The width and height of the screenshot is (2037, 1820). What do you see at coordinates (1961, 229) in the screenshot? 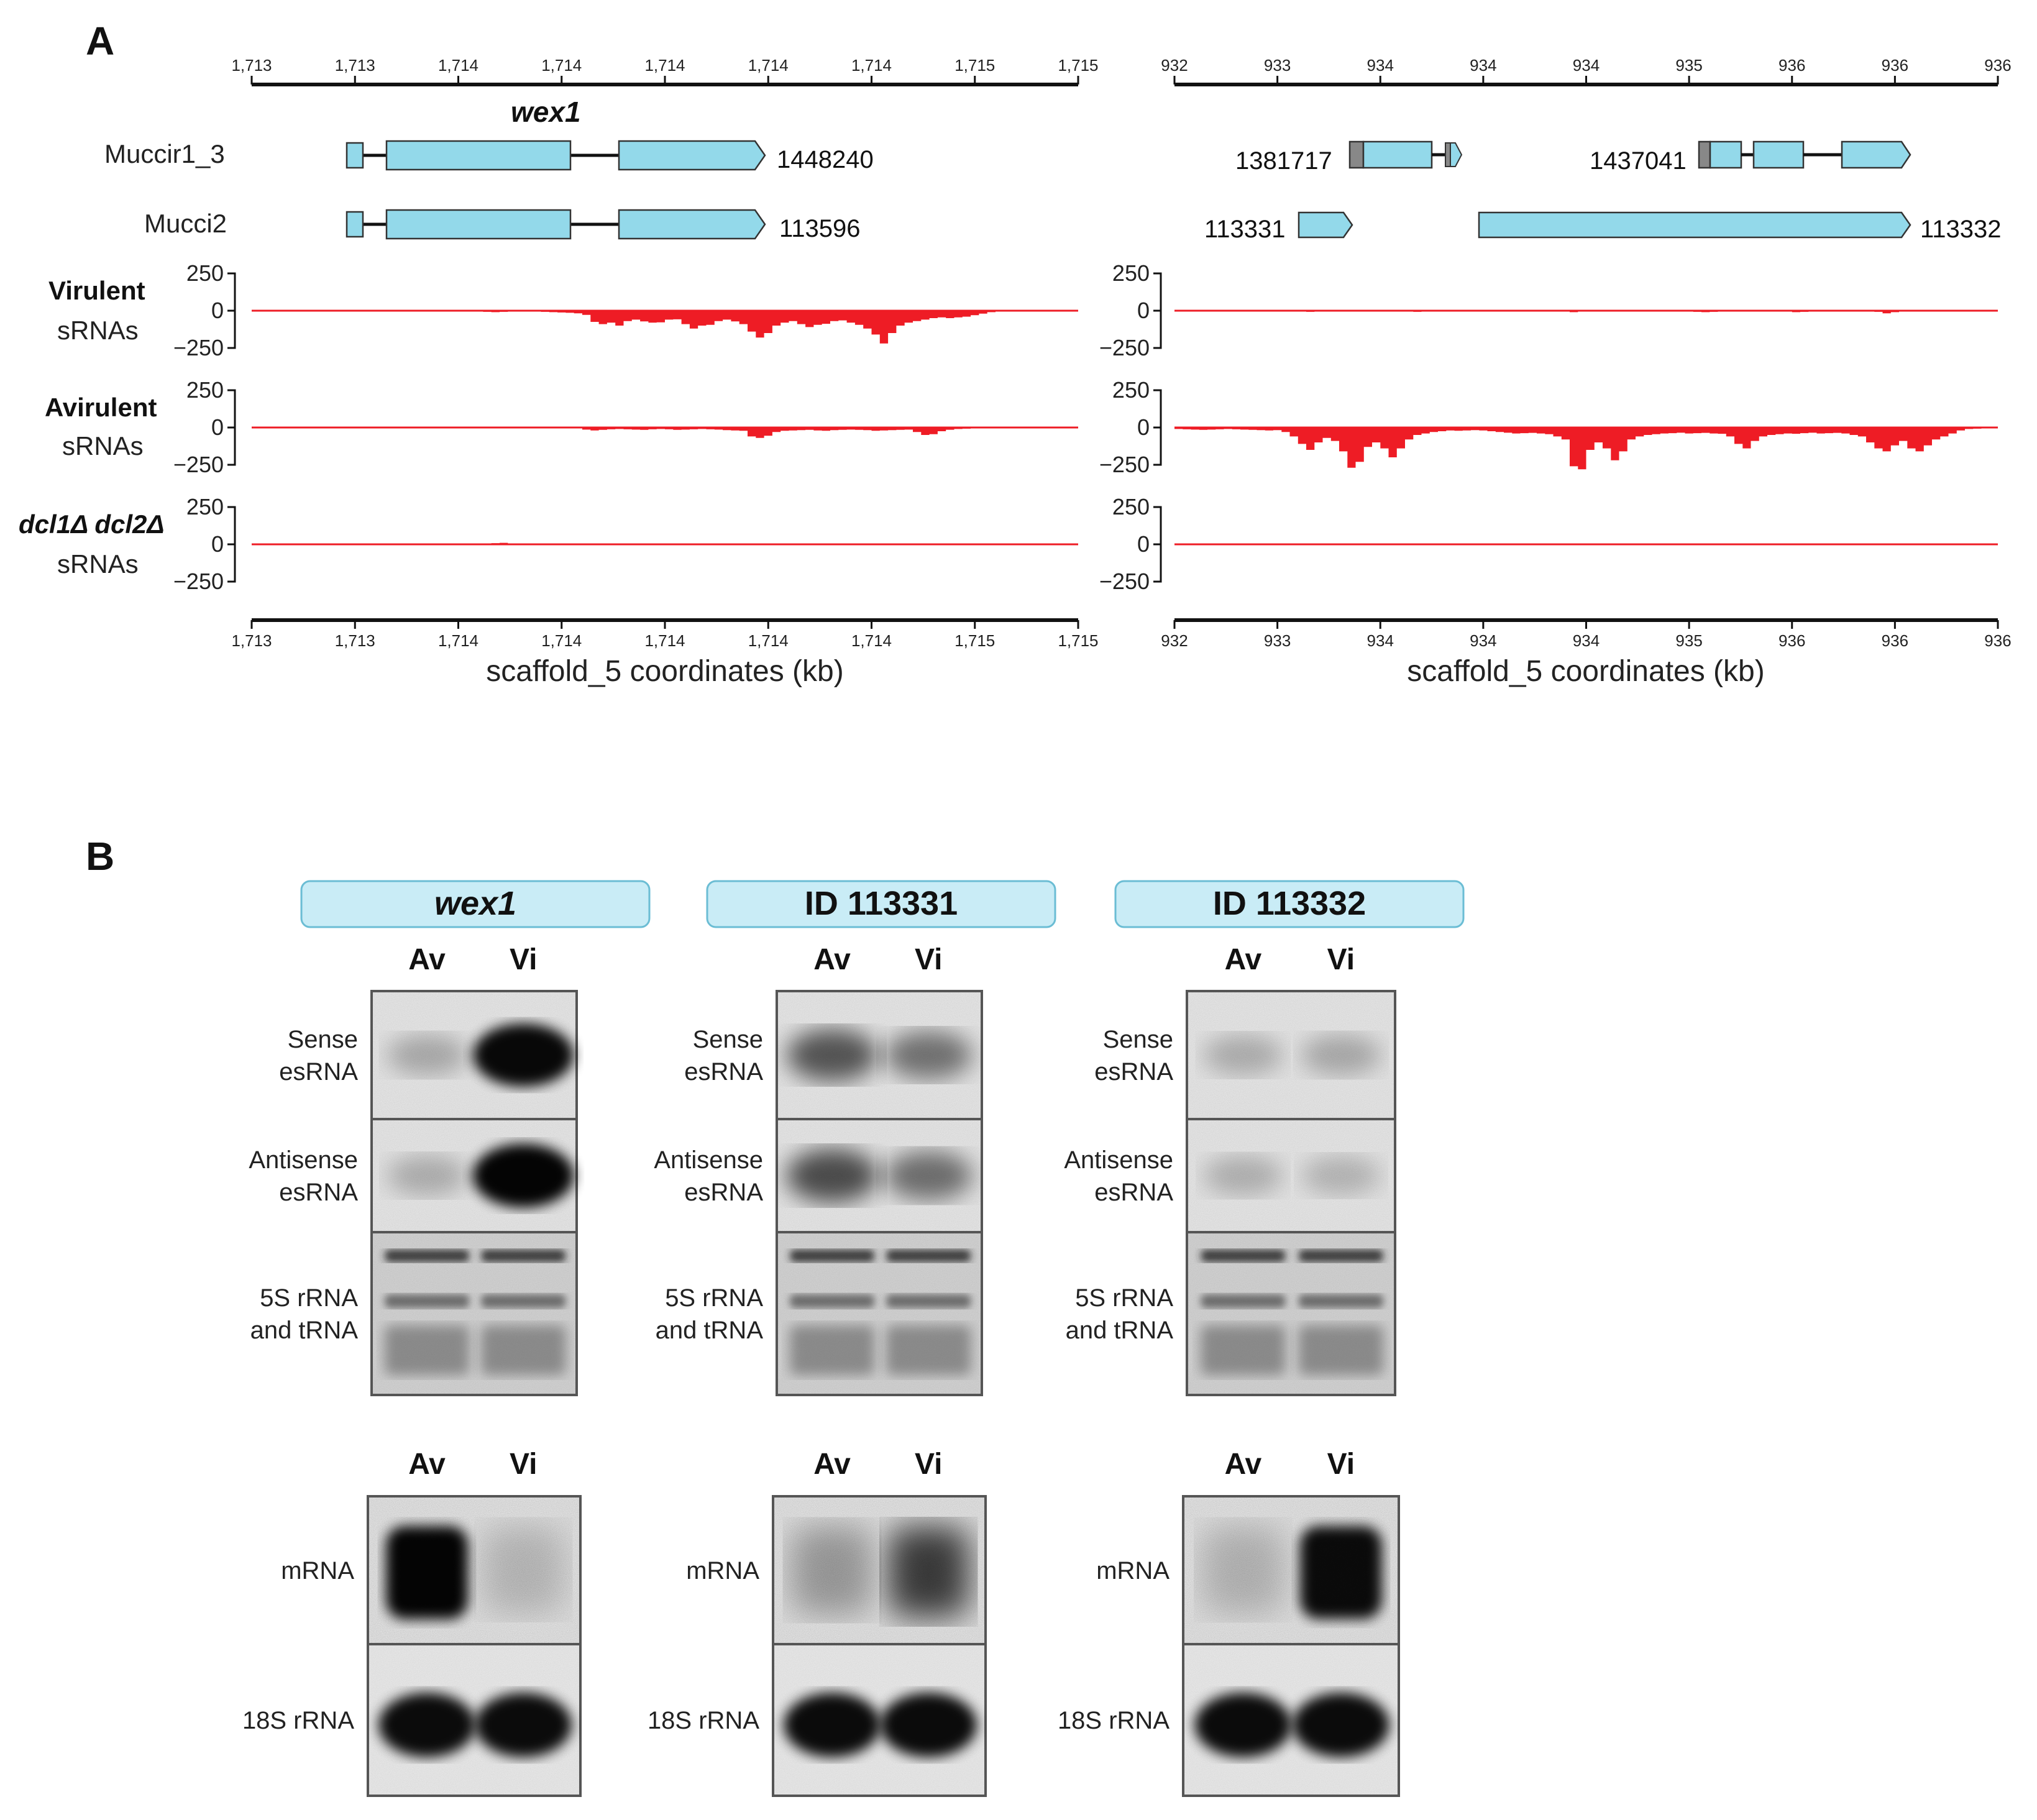
I see `gene-id-113332: 113332` at bounding box center [1961, 229].